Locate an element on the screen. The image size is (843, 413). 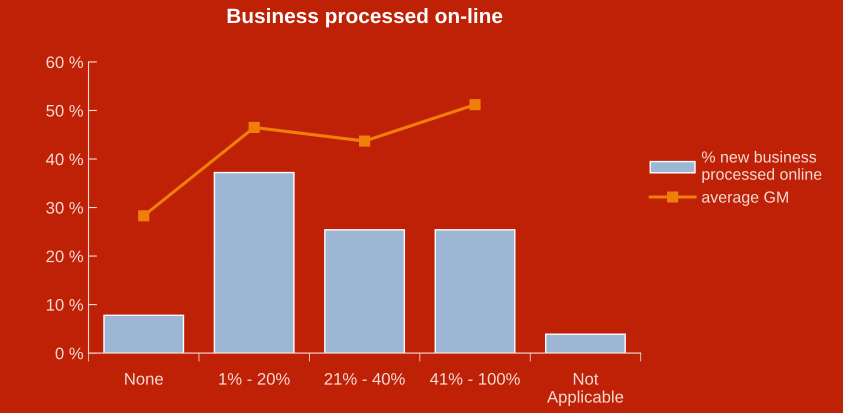
x-tick-label: 21% - 40% is located at coordinates (364, 379).